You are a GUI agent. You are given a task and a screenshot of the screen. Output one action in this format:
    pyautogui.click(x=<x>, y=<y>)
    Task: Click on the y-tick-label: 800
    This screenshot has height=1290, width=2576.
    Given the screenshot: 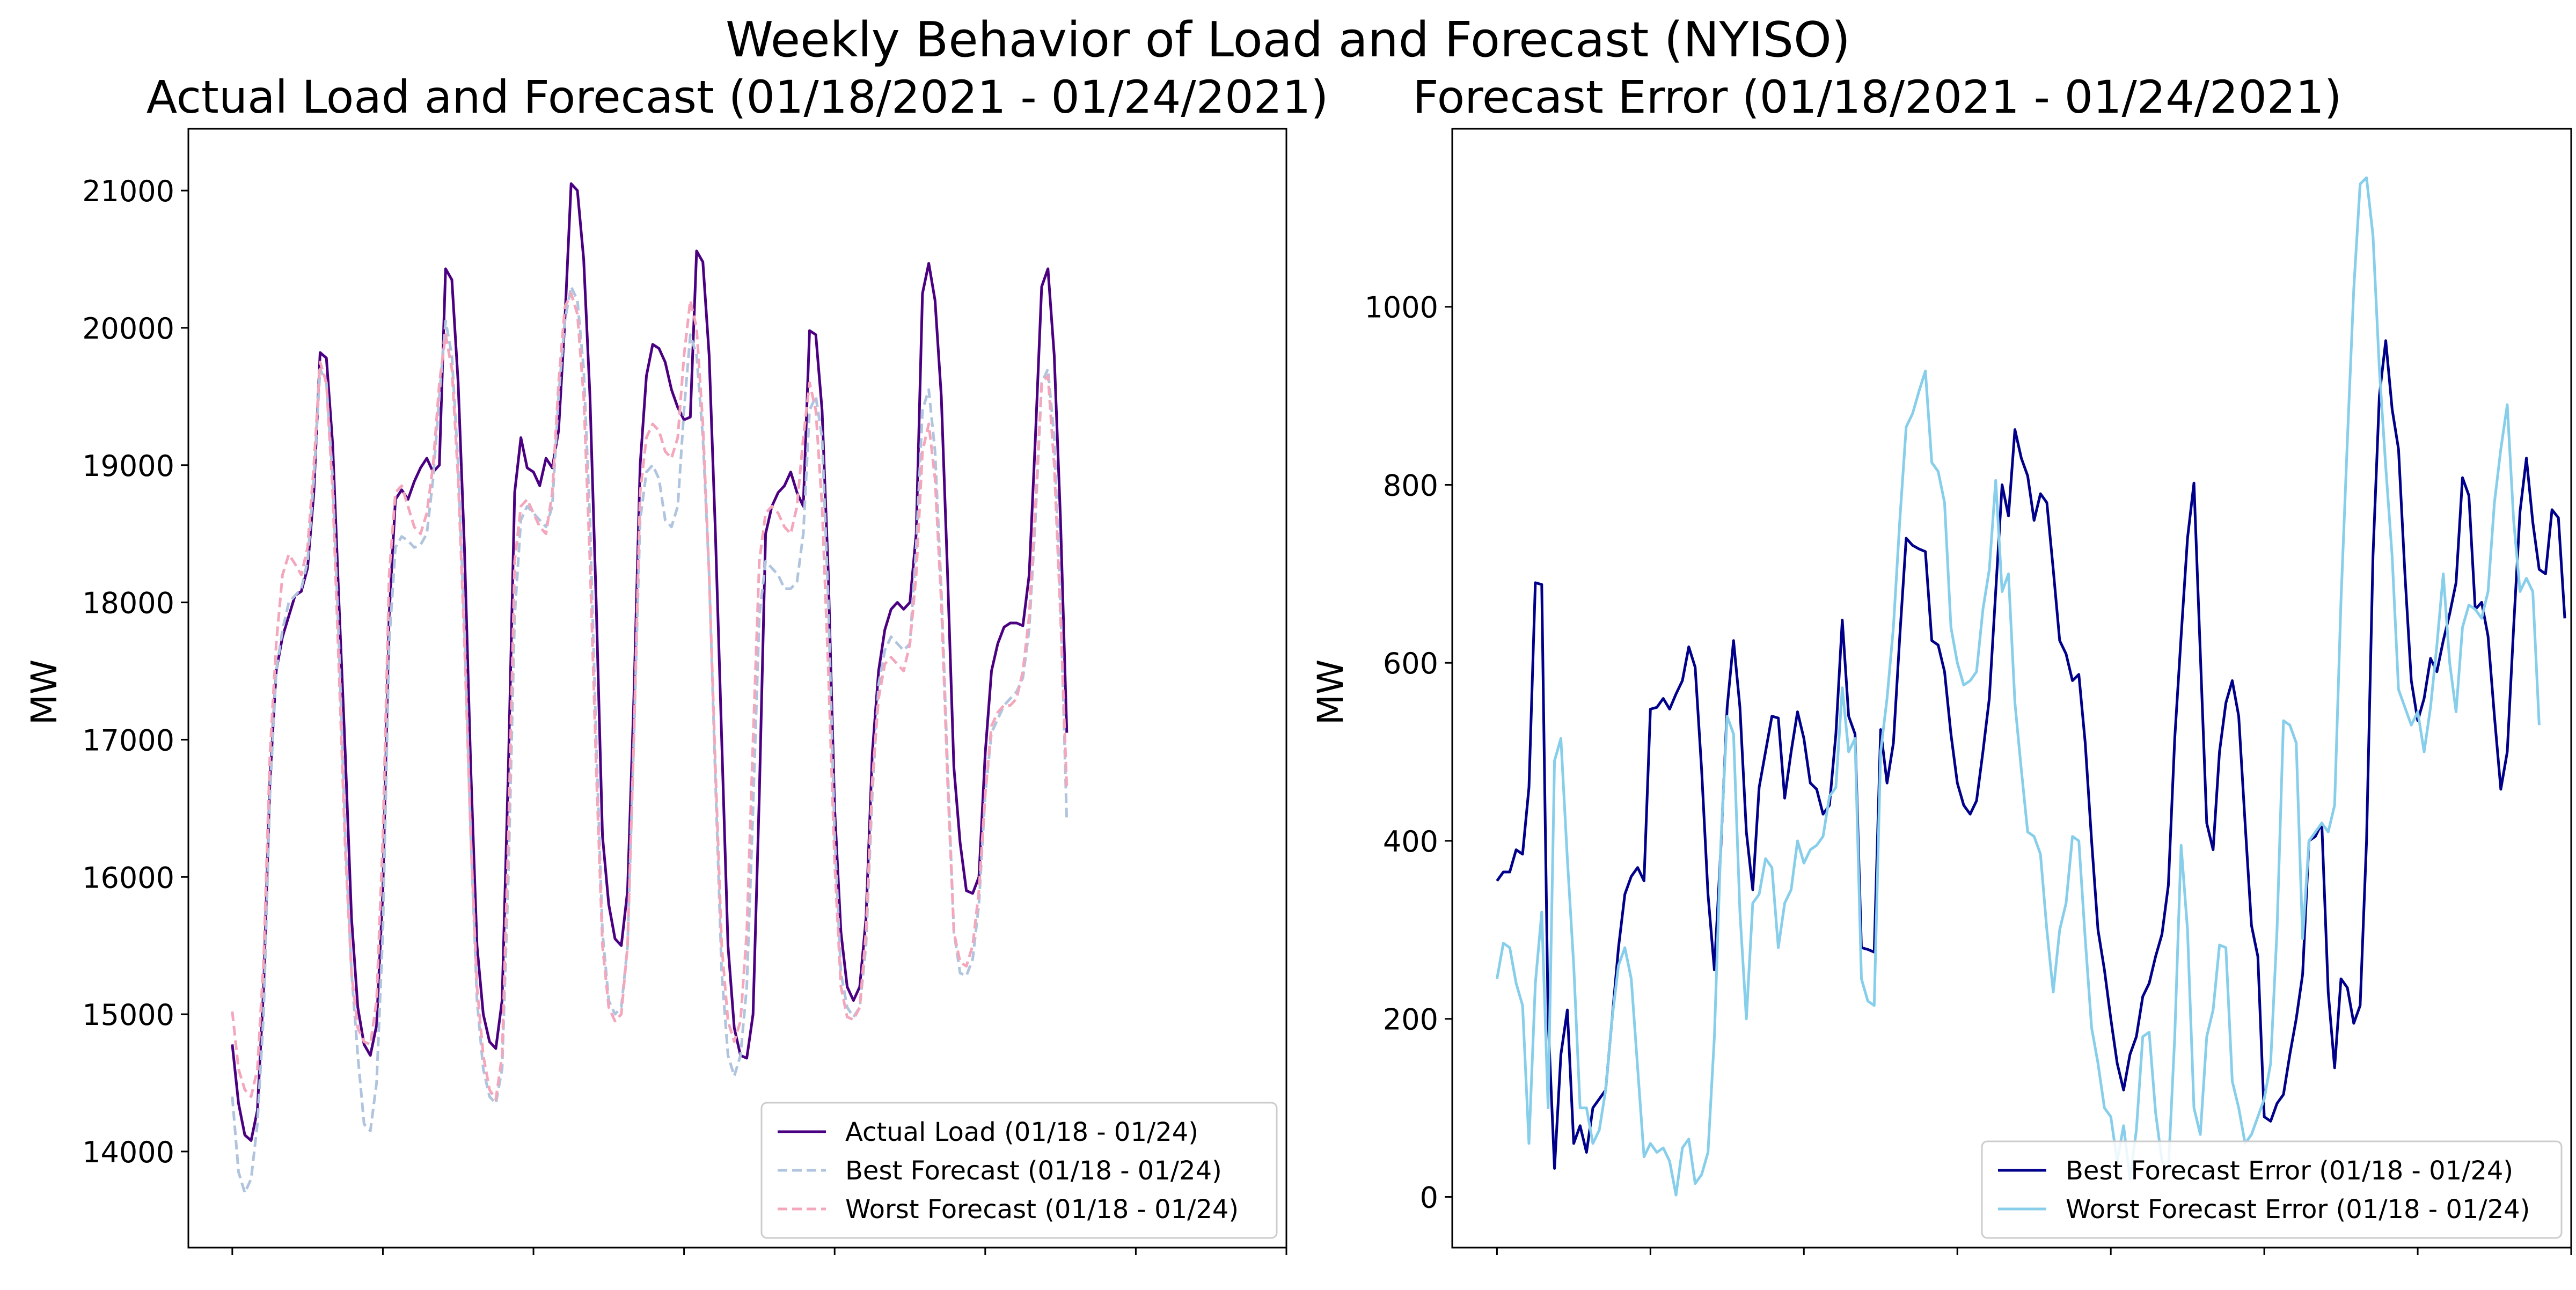 What is the action you would take?
    pyautogui.click(x=1410, y=485)
    